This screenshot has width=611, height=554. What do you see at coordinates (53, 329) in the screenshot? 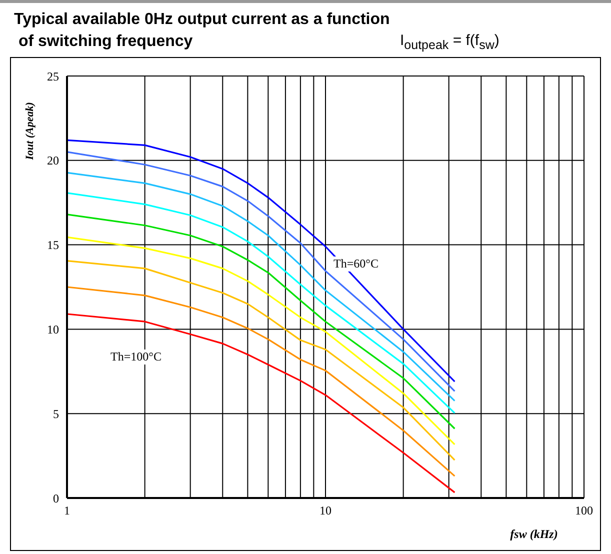
I see `y-tick-label: 10` at bounding box center [53, 329].